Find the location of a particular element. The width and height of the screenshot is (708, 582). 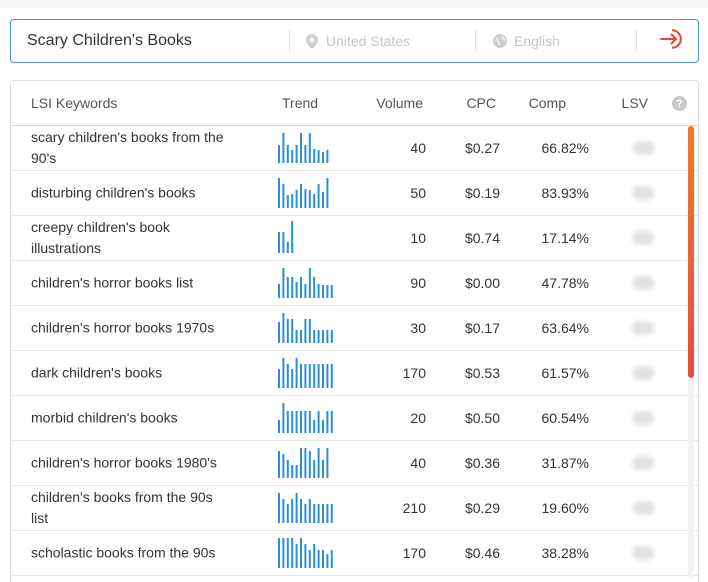

keyword-cell: creepy children's book illustrations is located at coordinates (100, 237).